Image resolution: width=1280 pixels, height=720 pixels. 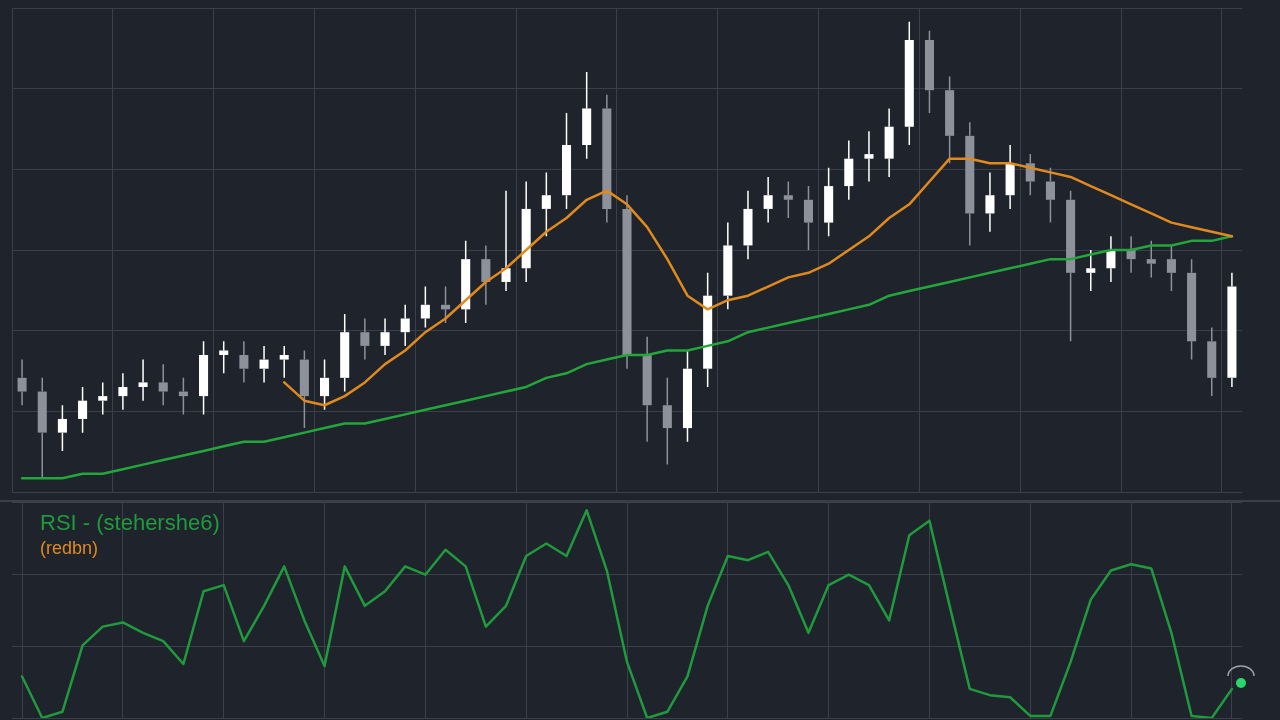 What do you see at coordinates (130, 523) in the screenshot?
I see `annotation: RSI - (stehershe6)` at bounding box center [130, 523].